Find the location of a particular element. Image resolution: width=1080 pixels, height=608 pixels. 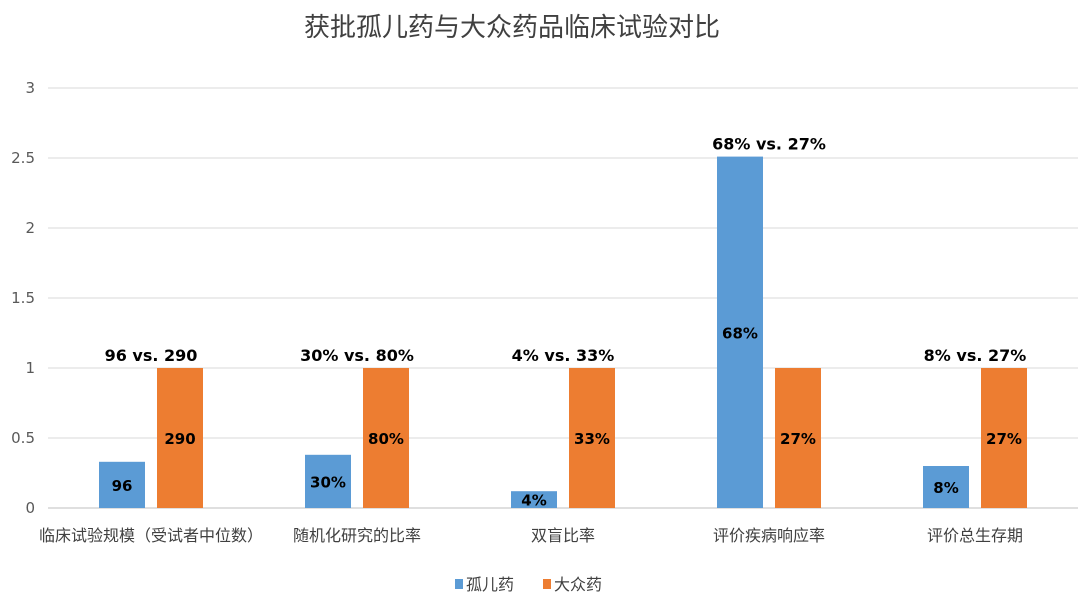

y-tick-label: 1.5 is located at coordinates (23, 298).